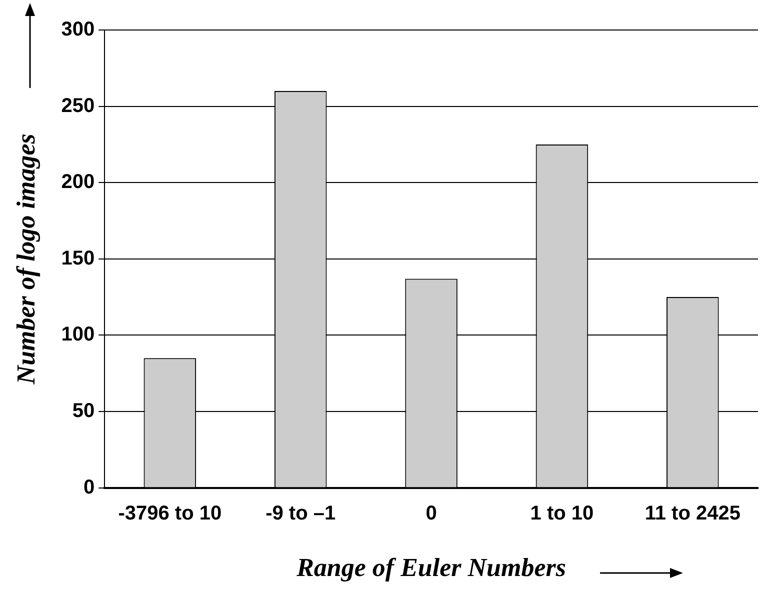 This screenshot has width=776, height=593. Describe the element at coordinates (78, 335) in the screenshot. I see `y-tick-label: 100` at that location.